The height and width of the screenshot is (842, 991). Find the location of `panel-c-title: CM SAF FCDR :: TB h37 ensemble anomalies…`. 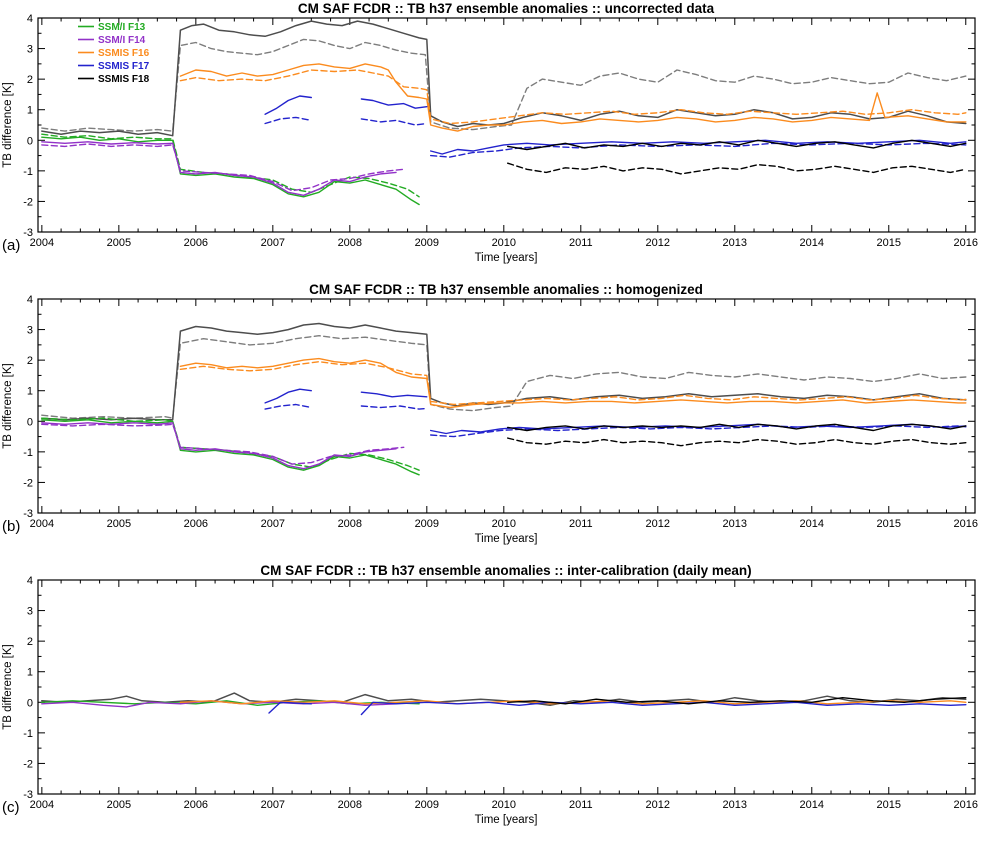

panel-c-title: CM SAF FCDR :: TB h37 ensemble anomalies… is located at coordinates (505, 570).